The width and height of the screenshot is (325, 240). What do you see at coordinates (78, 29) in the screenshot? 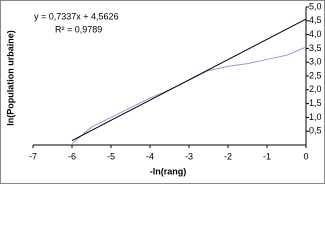
I see `r-squared: R² = 0,9789` at bounding box center [78, 29].